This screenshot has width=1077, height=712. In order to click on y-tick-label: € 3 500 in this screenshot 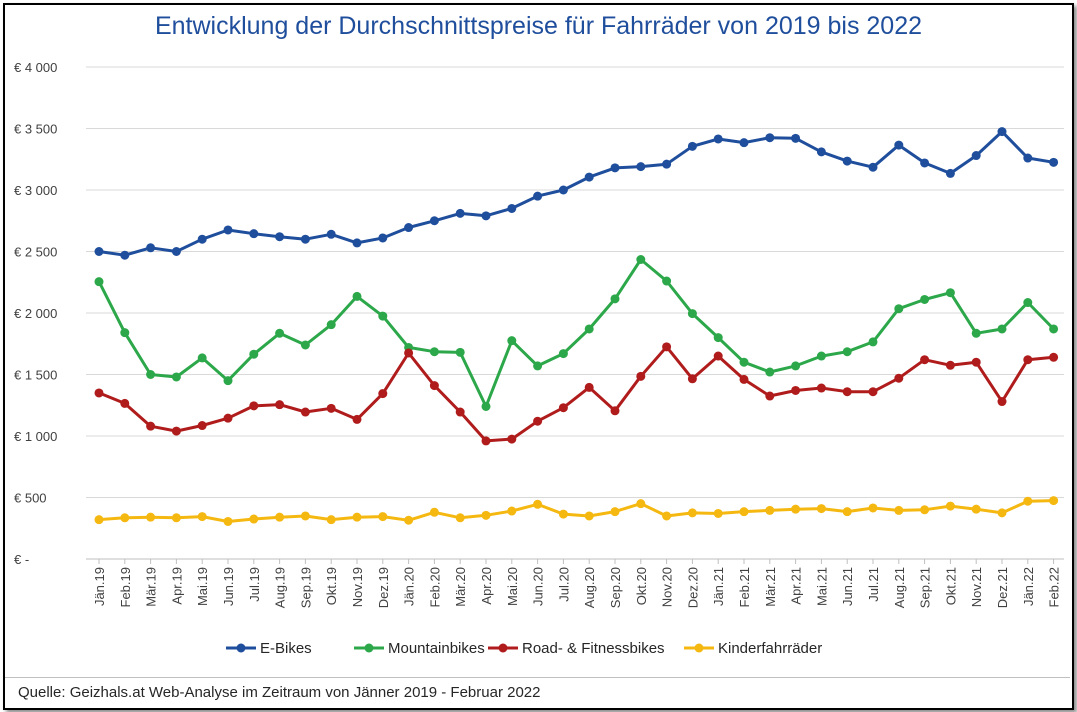, I will do `click(35, 129)`.